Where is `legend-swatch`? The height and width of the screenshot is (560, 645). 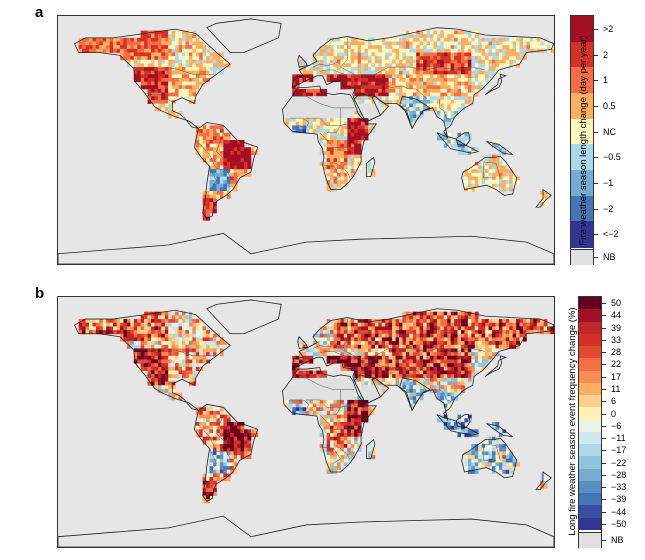
legend-swatch is located at coordinates (582, 80).